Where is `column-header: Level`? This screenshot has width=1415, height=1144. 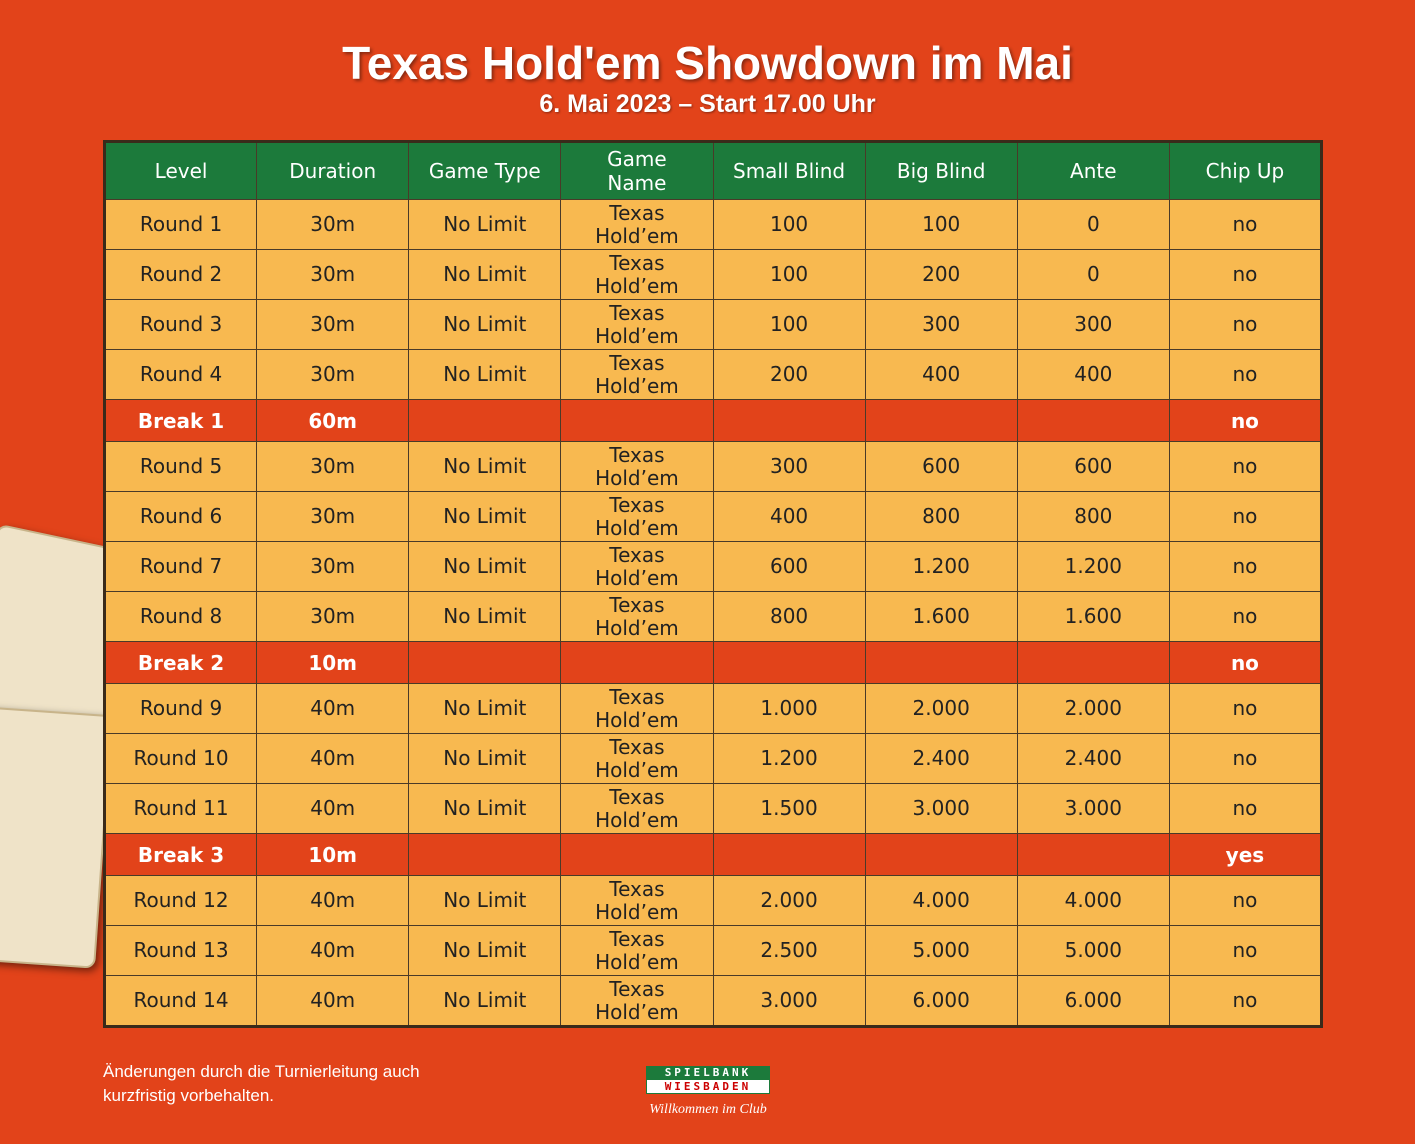 column-header: Level is located at coordinates (180, 170).